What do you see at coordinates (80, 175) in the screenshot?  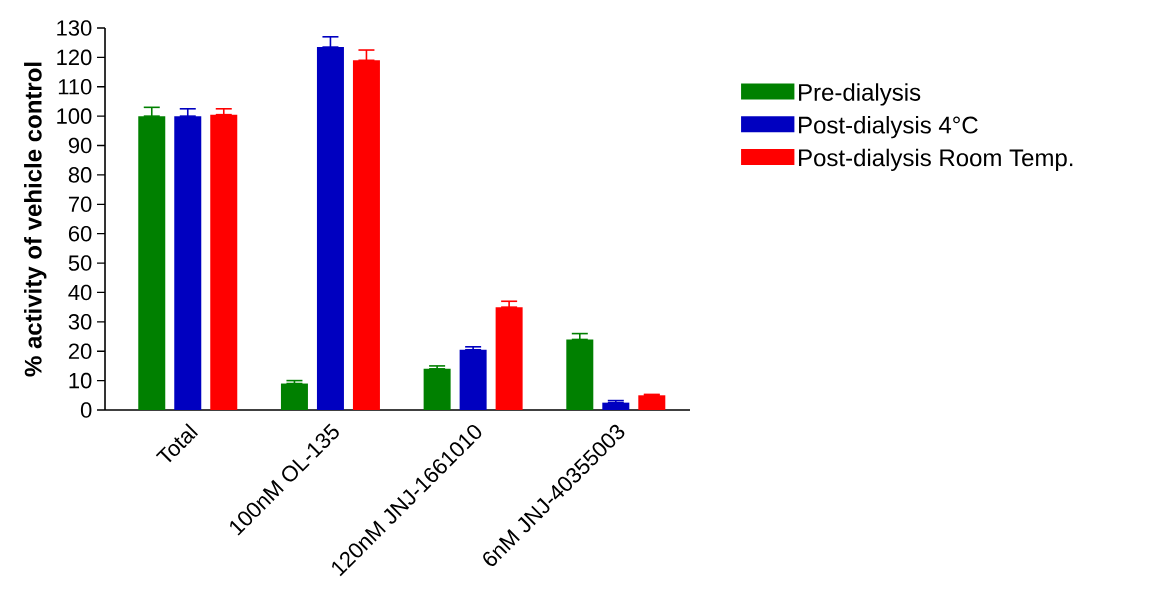 I see `y-tick-label: 80` at bounding box center [80, 175].